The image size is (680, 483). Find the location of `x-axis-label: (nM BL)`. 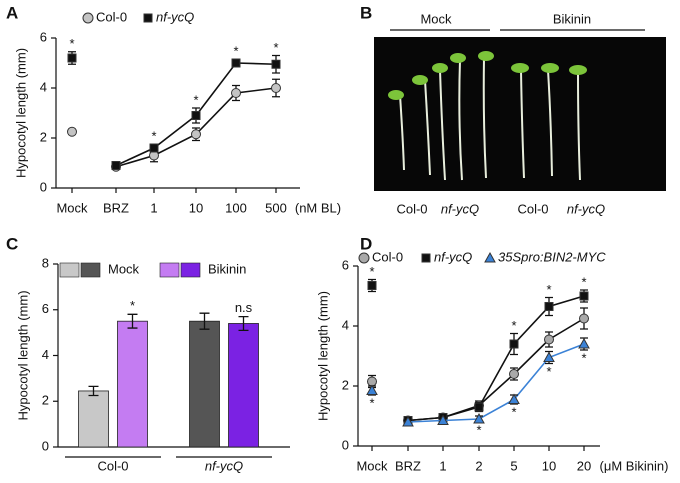

x-axis-label: (nM BL) is located at coordinates (318, 207).